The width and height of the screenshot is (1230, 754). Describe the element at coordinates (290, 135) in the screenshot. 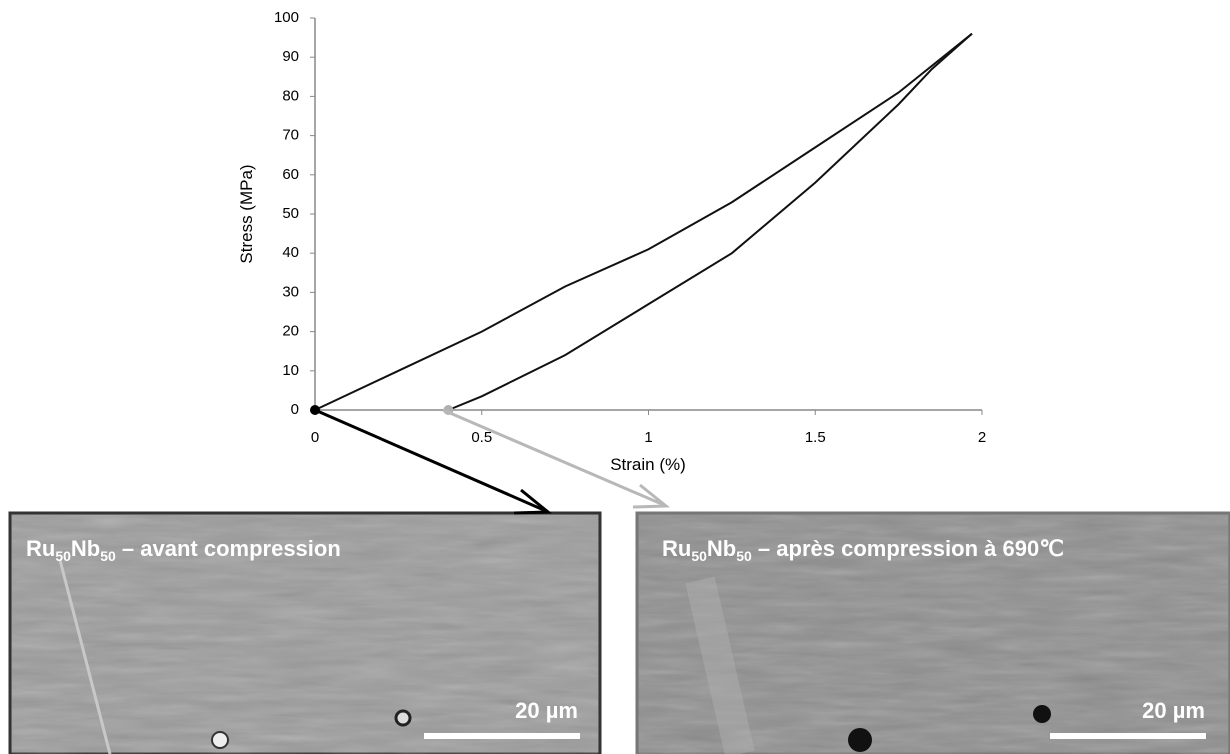

I see `y-tick-label: 70` at that location.